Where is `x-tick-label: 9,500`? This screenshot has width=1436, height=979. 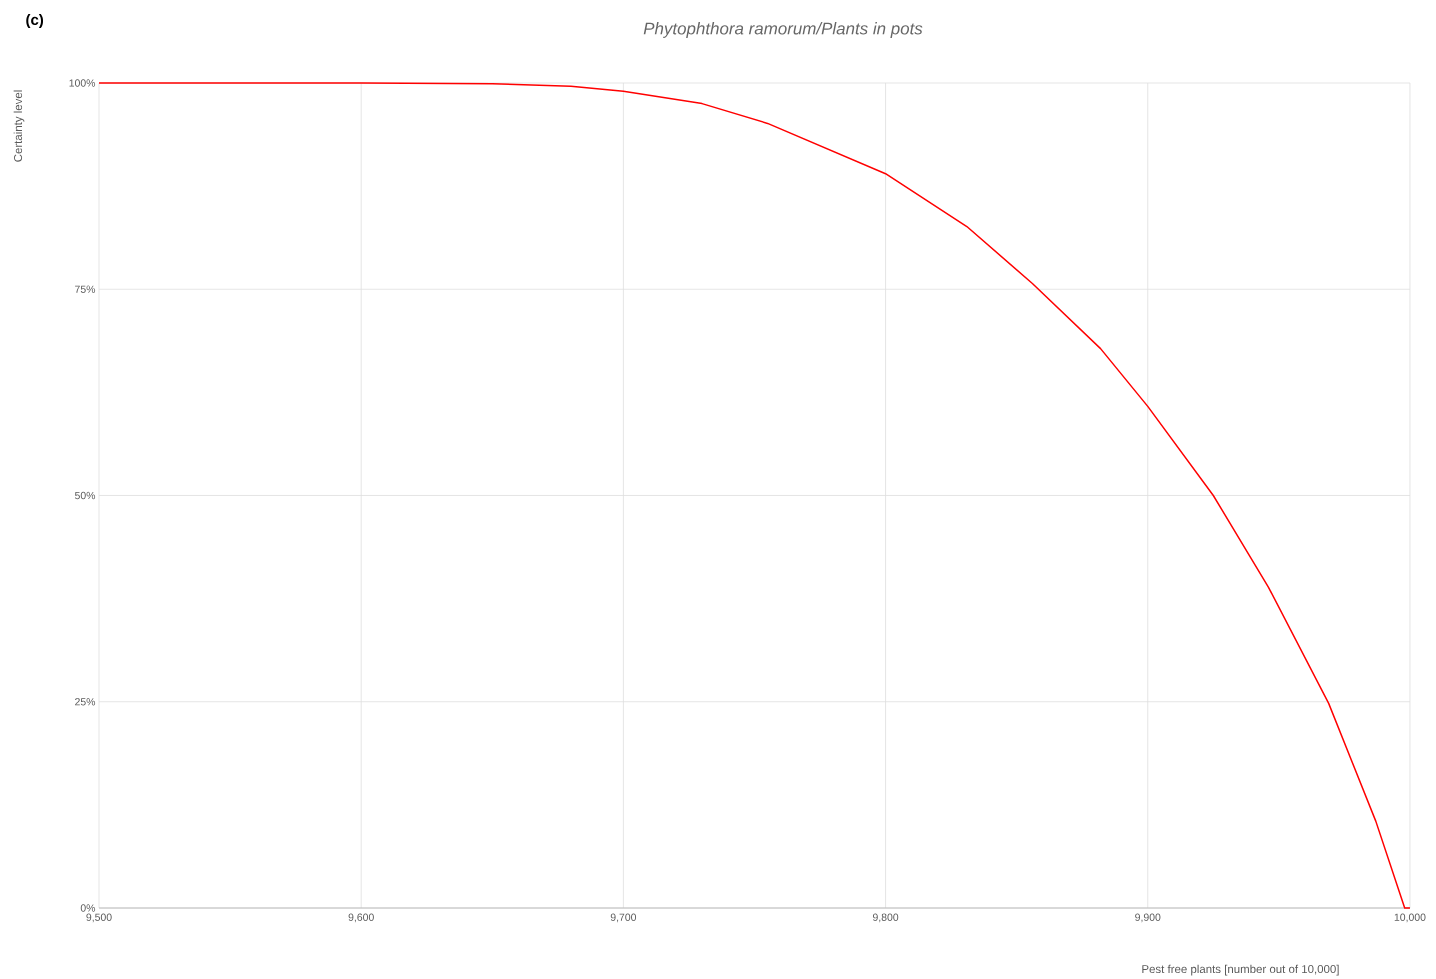 x-tick-label: 9,500 is located at coordinates (99, 918).